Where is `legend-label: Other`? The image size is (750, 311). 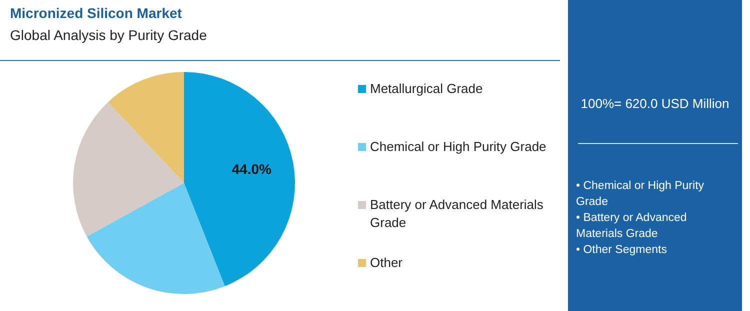 legend-label: Other is located at coordinates (386, 263).